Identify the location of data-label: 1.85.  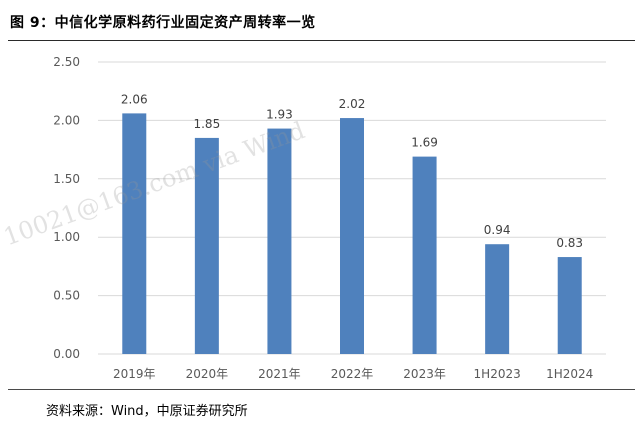
(206, 124).